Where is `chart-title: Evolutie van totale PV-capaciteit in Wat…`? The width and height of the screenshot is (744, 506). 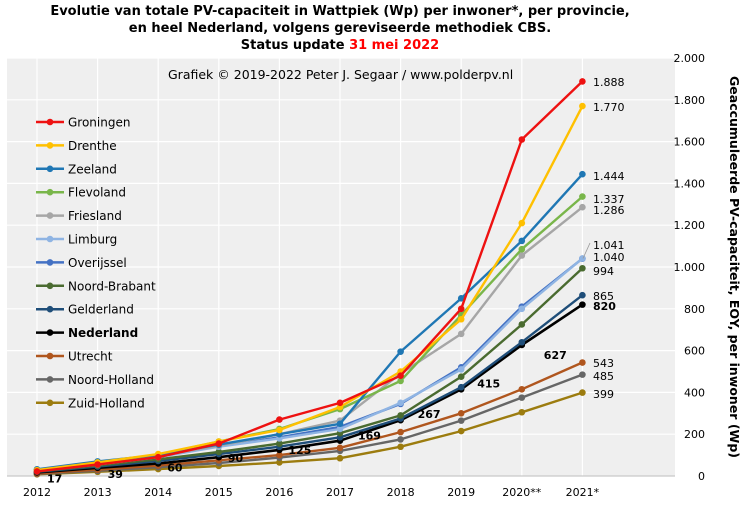
chart-title: Evolutie van totale PV-capaciteit in Wat… is located at coordinates (339, 28).